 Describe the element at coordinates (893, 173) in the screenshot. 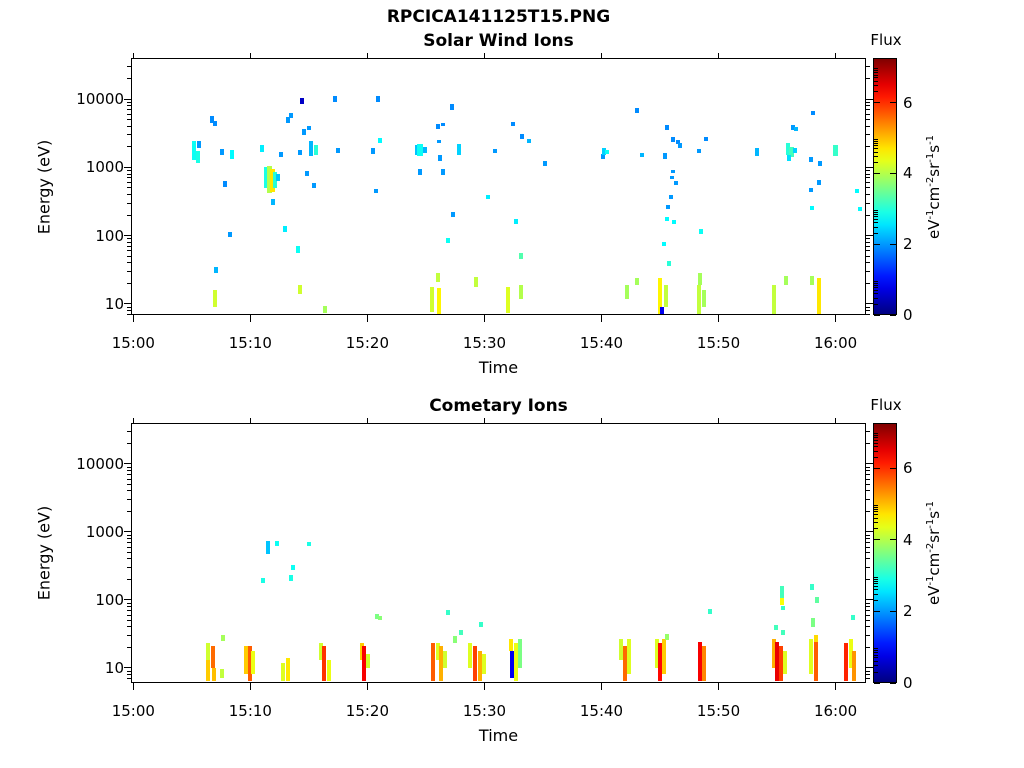

I see `colorbar-tick-right` at that location.